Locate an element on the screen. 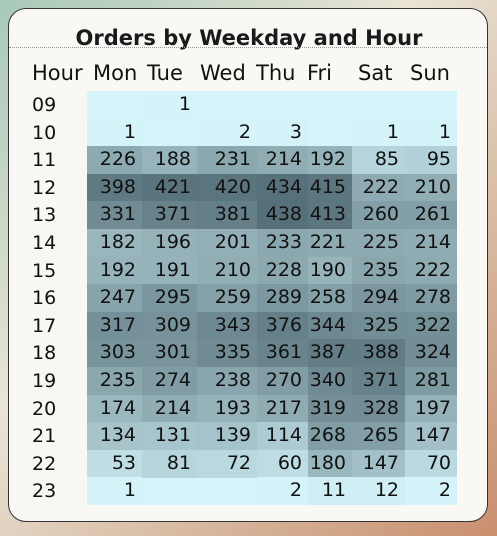  hour-label-21: 21 is located at coordinates (44, 436).